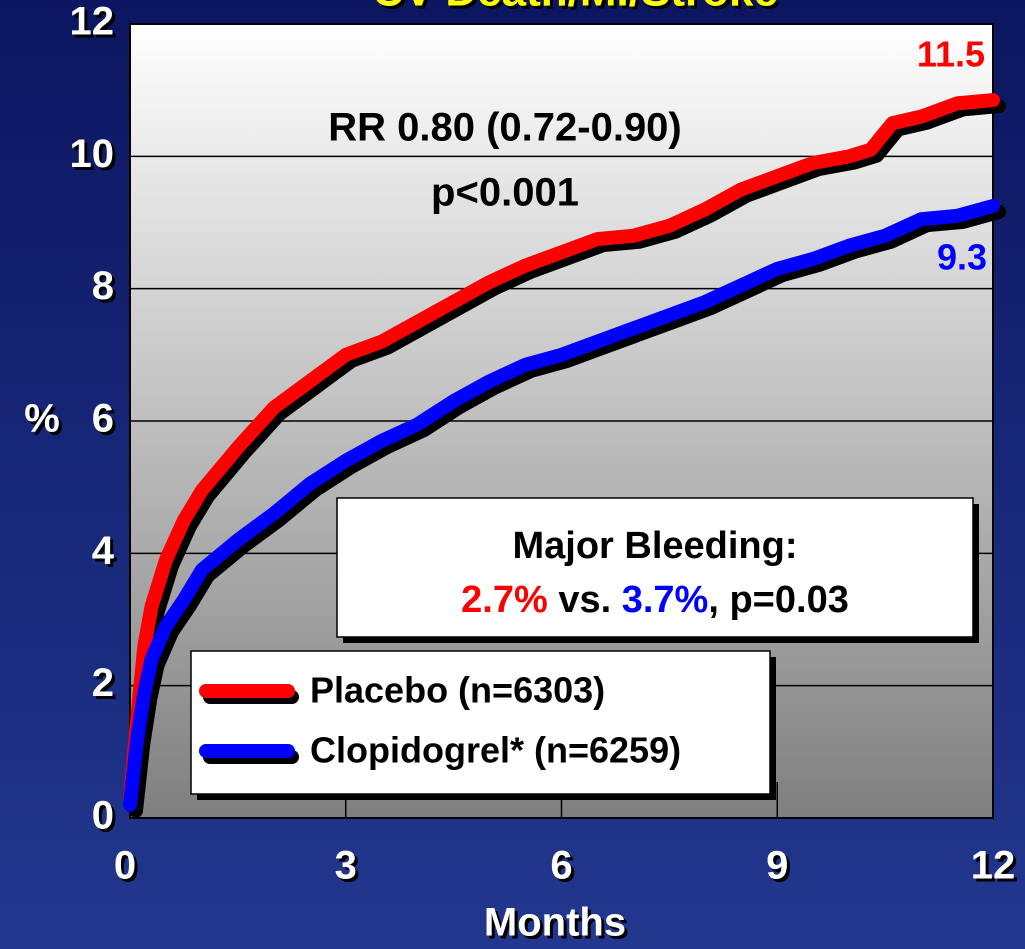 Image resolution: width=1025 pixels, height=949 pixels. I want to click on annotation: RR 0.80 (0.72-0.90), so click(505, 128).